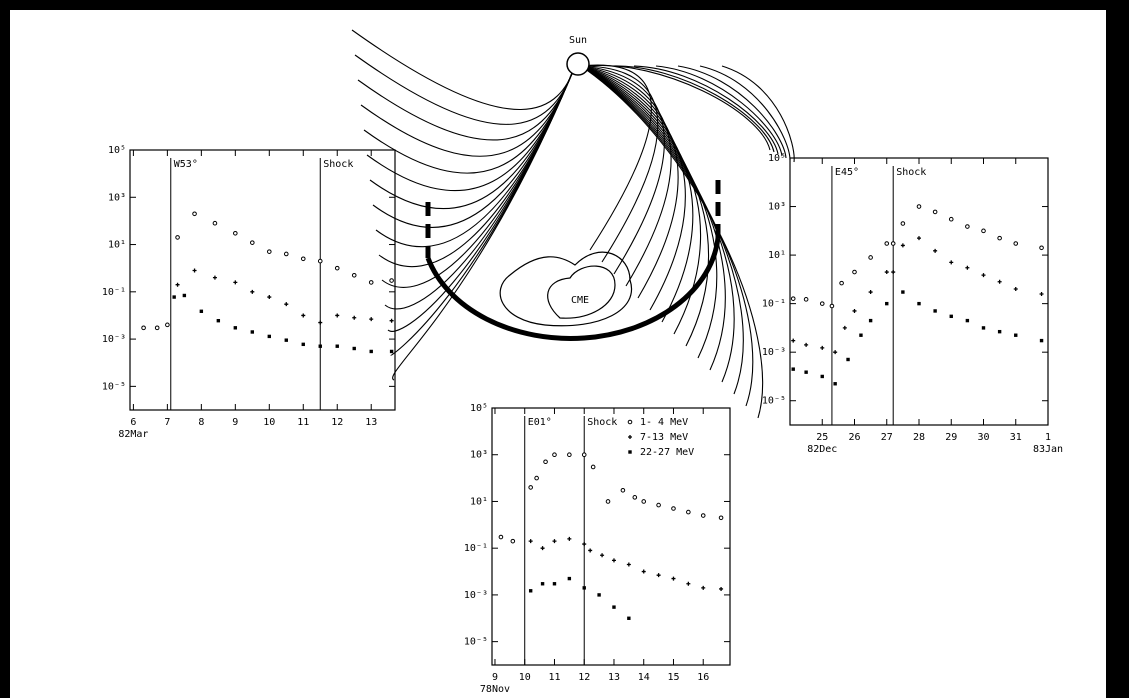 Image resolution: width=1129 pixels, height=698 pixels. What do you see at coordinates (822, 449) in the screenshot?
I see `x-date-label: 82Dec` at bounding box center [822, 449].